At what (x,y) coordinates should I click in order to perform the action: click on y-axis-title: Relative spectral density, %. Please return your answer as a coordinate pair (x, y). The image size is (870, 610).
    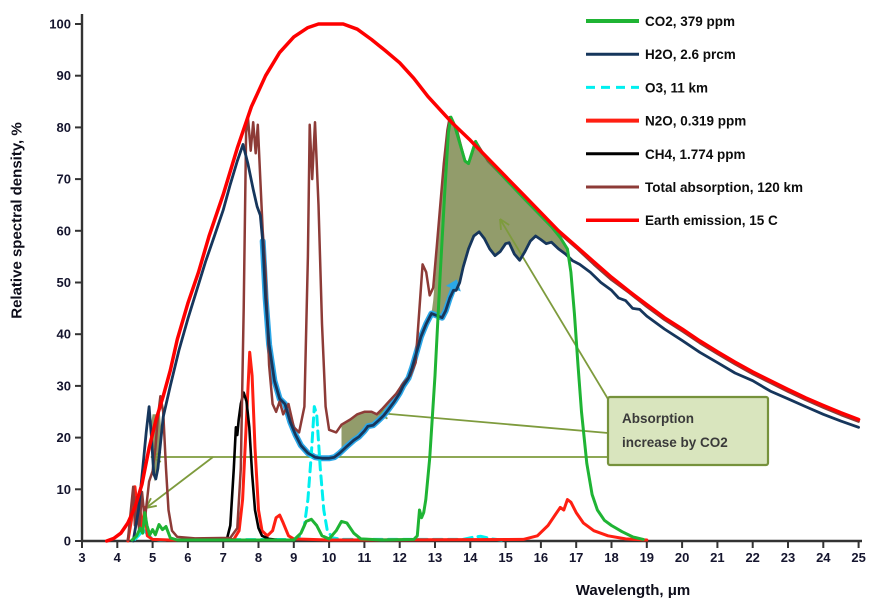
    Looking at the image, I should click on (17, 220).